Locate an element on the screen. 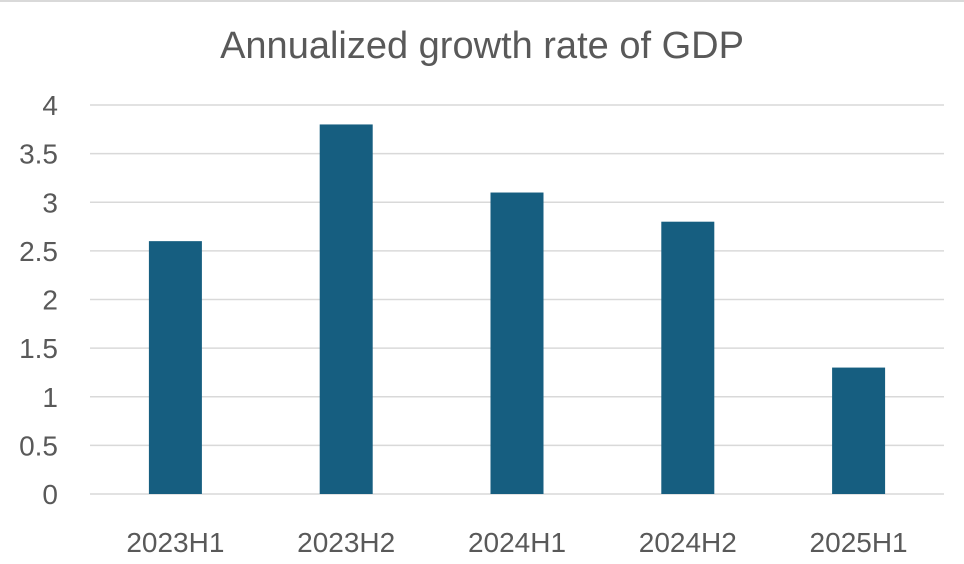  bar-2023h2 is located at coordinates (346, 309).